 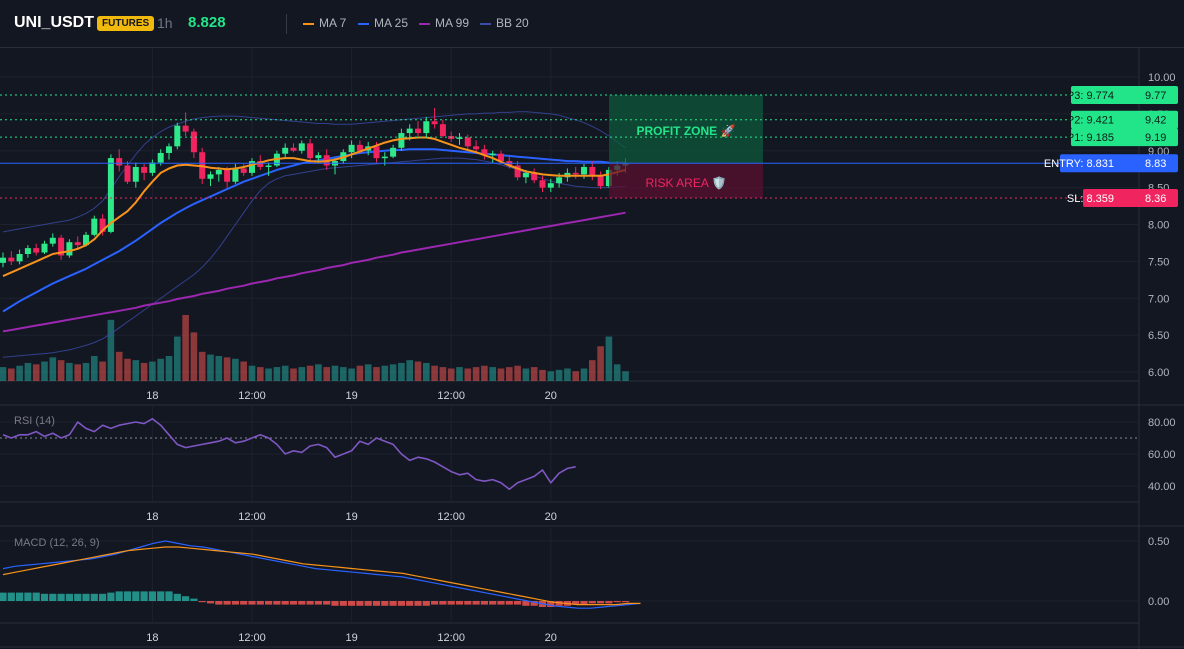 I want to click on profit-zone-label: PROFIT ZONE 🚀, so click(x=686, y=131).